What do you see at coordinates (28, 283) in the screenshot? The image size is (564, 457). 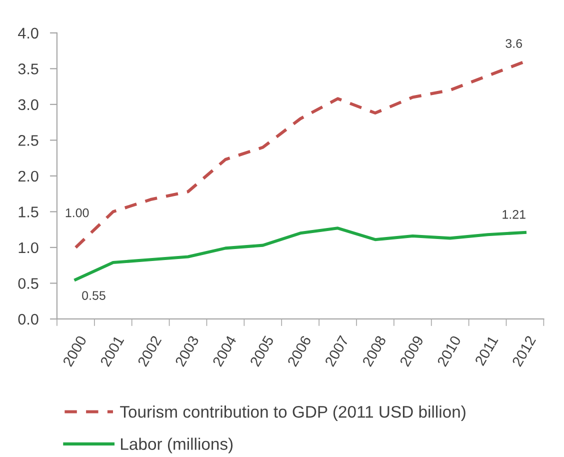 I see `y-tick-label: 0.5` at bounding box center [28, 283].